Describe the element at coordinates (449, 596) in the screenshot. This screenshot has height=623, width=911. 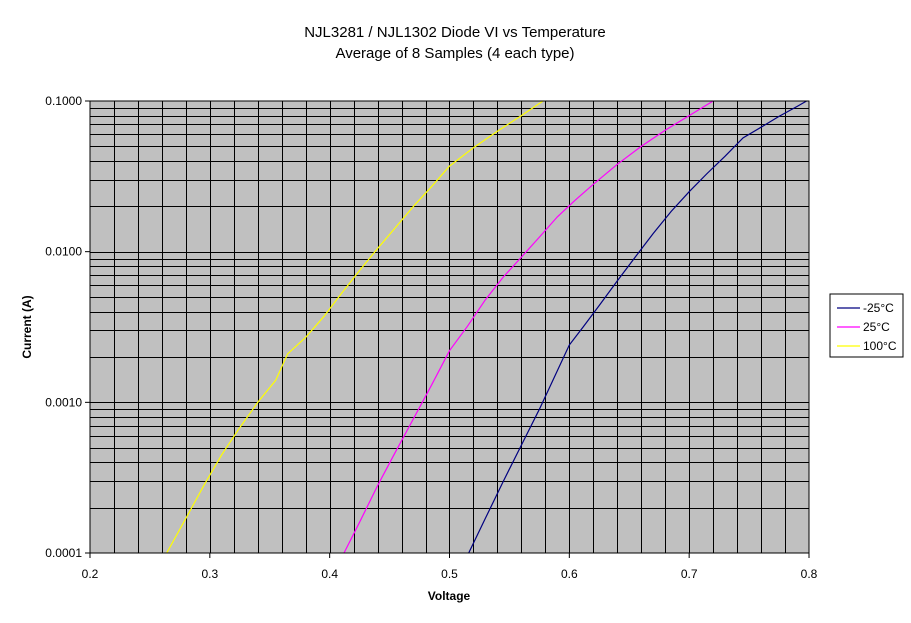
I see `x-axis-label: Voltage` at that location.